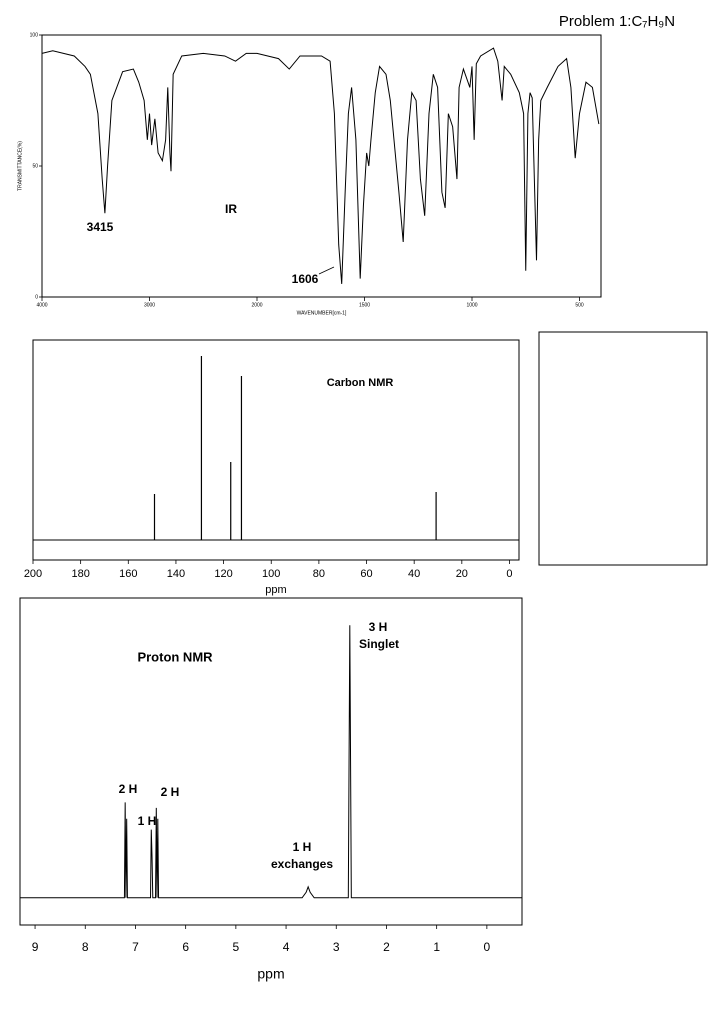 This screenshot has width=708, height=1024. I want to click on peak-annotation: 3 H, so click(378, 627).